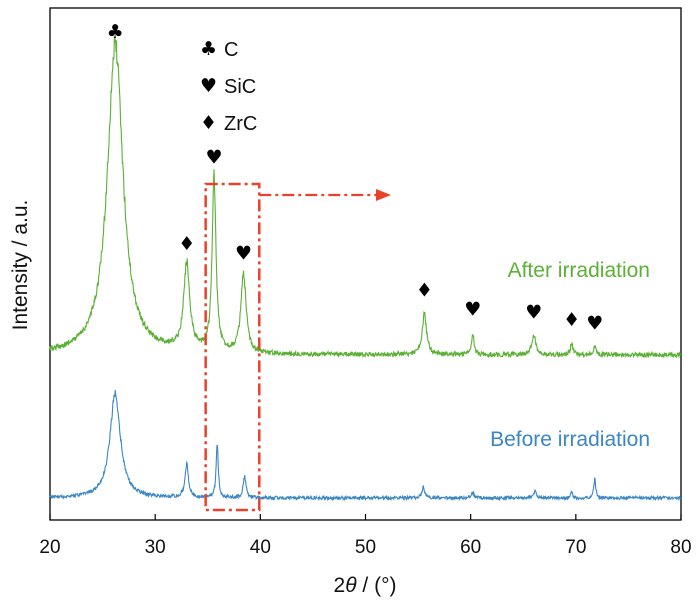  What do you see at coordinates (470, 547) in the screenshot?
I see `x-tick-label: 60` at bounding box center [470, 547].